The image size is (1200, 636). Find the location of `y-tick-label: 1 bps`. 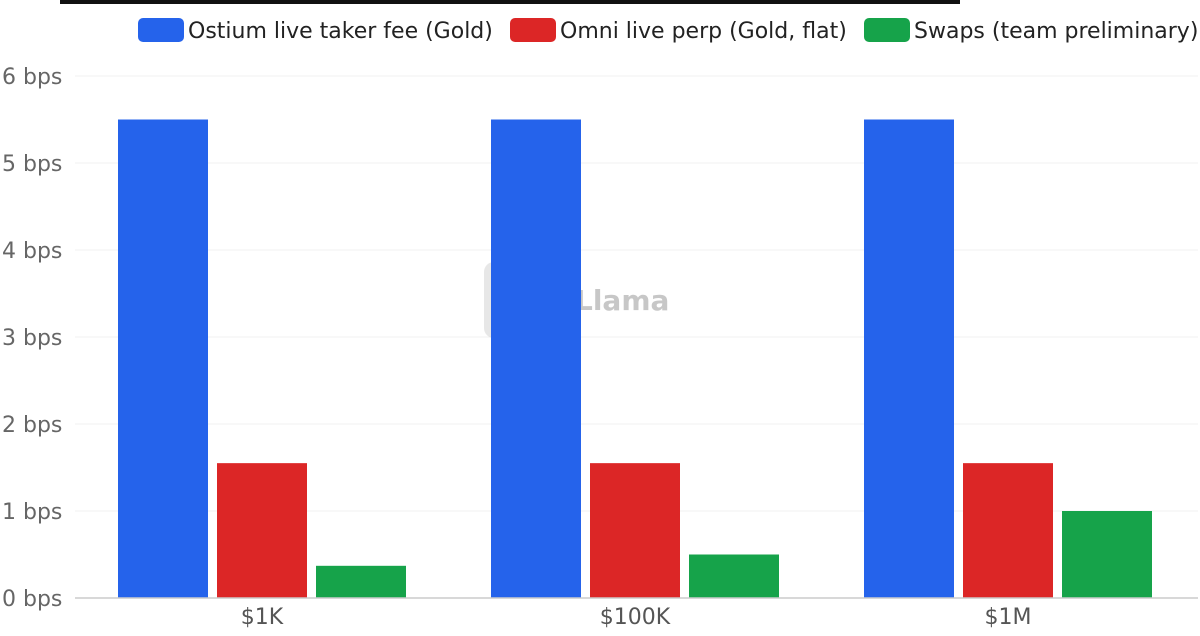

y-tick-label: 1 bps is located at coordinates (32, 512).